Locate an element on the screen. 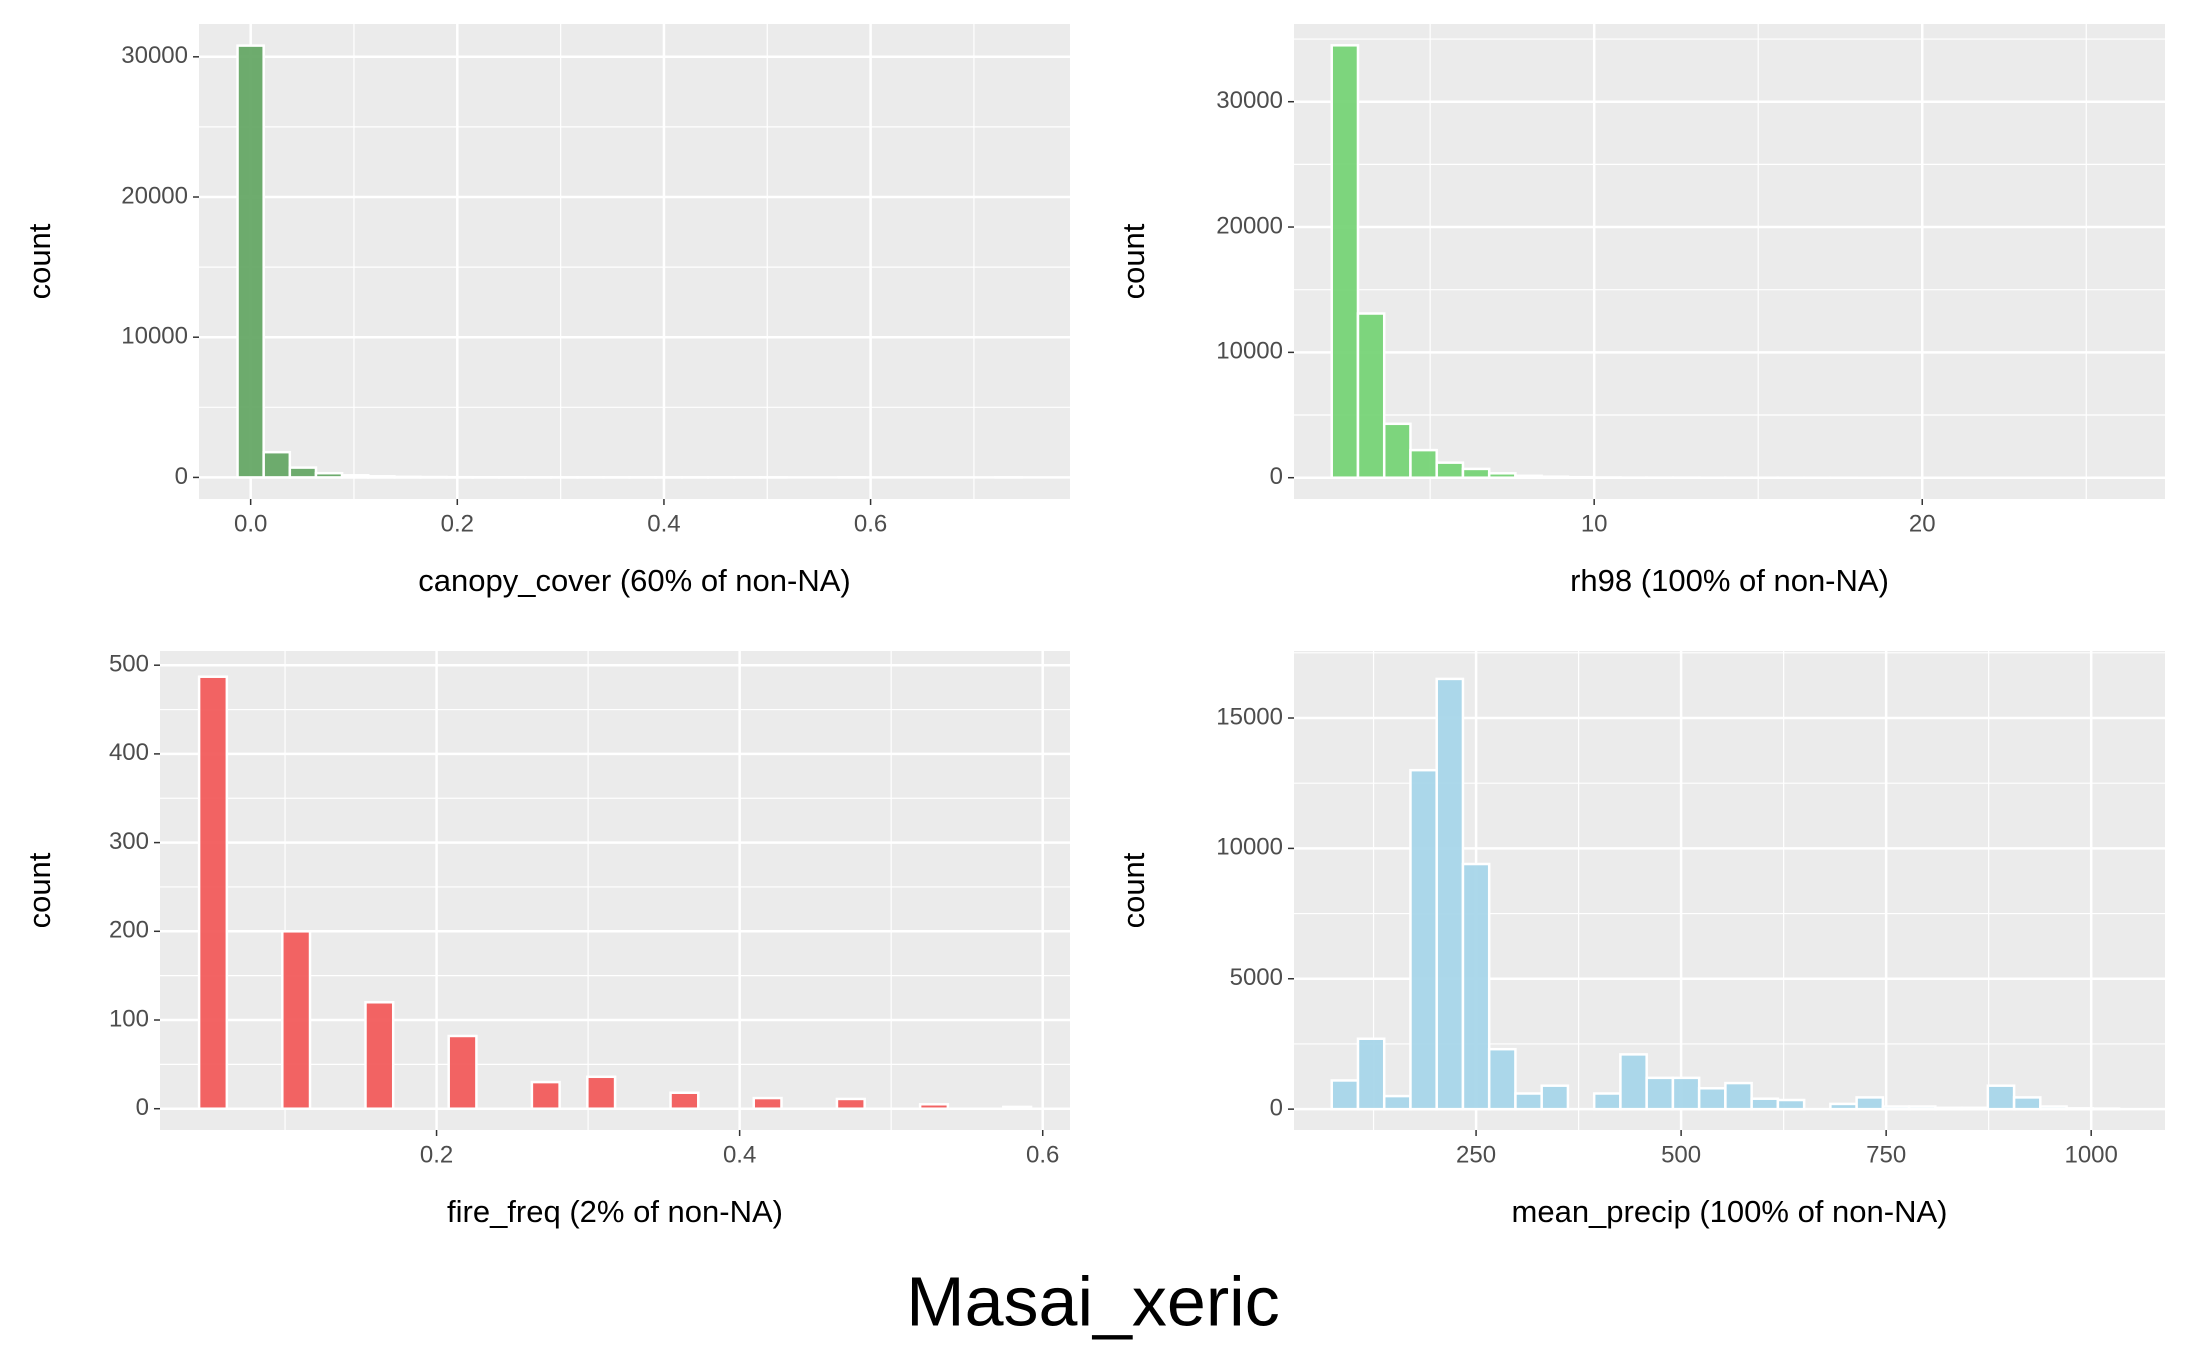  x-tick-label: 250 is located at coordinates (1476, 1154).